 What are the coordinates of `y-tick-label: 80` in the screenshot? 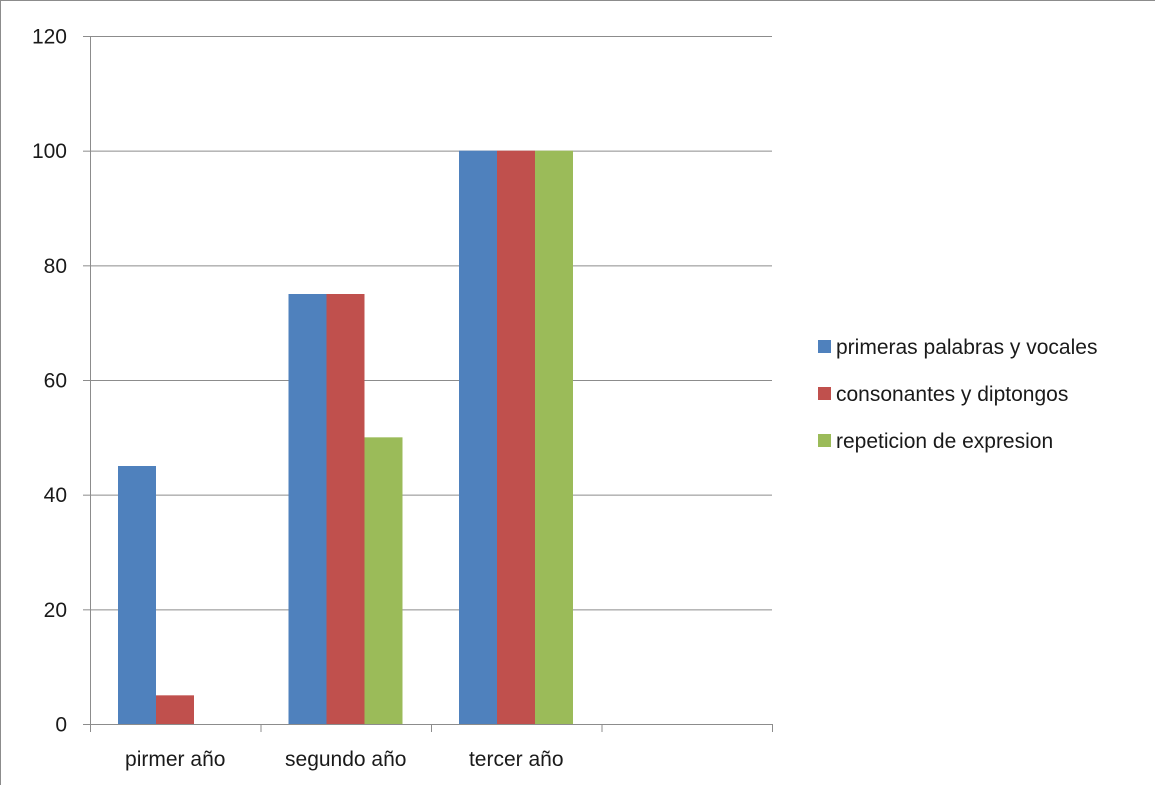 It's located at (55, 266).